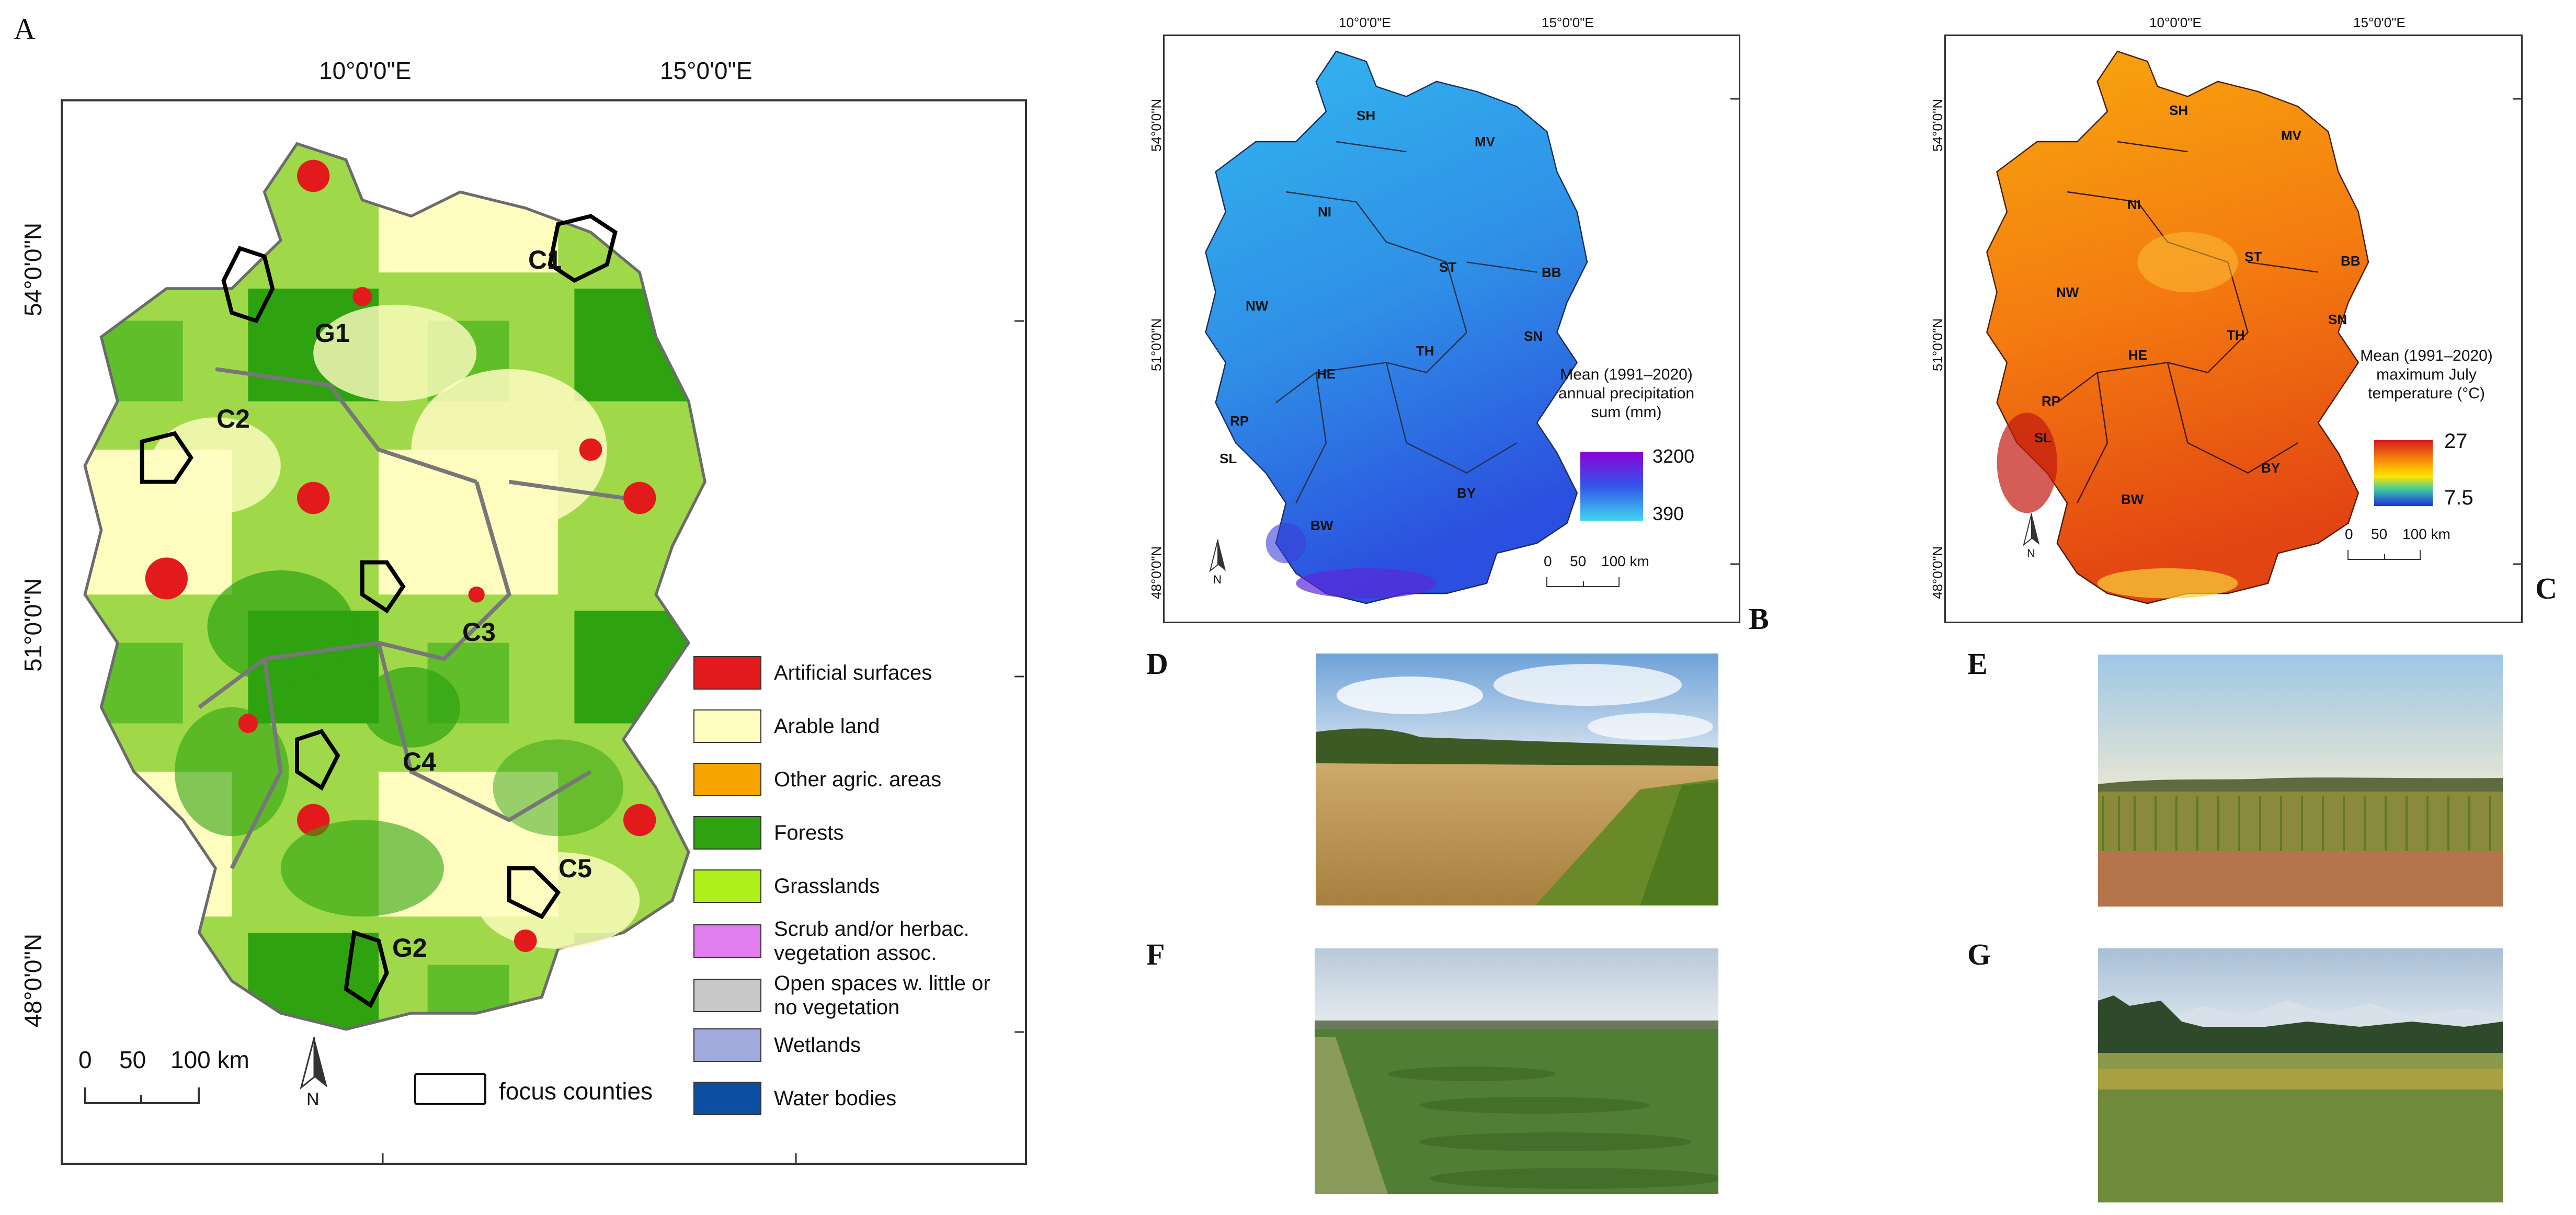  Describe the element at coordinates (1938, 573) in the screenshot. I see `c-lat-48n: 48°0'0"N` at that location.